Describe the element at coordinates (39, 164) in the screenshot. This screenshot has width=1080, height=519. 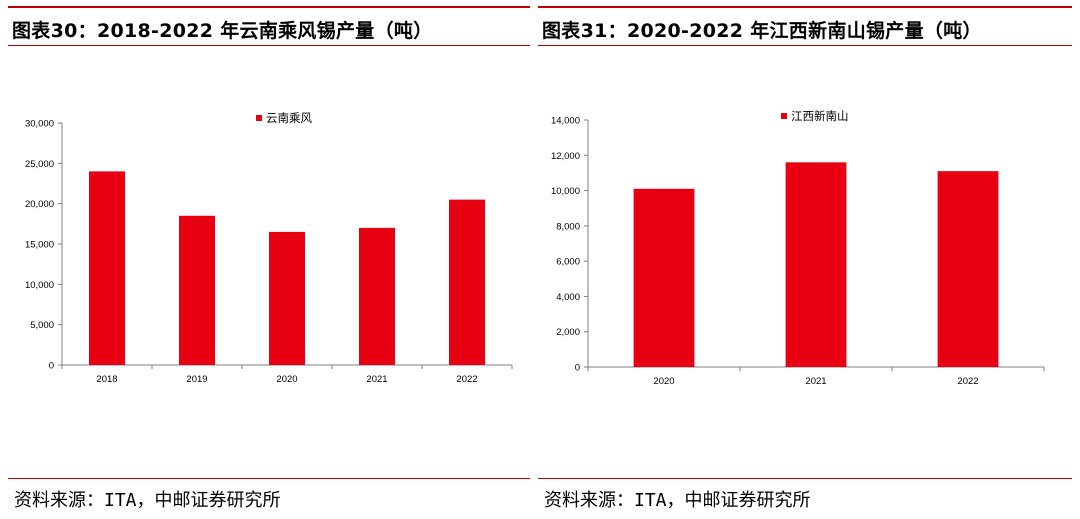
I see `y-tick-label: 25,000` at that location.